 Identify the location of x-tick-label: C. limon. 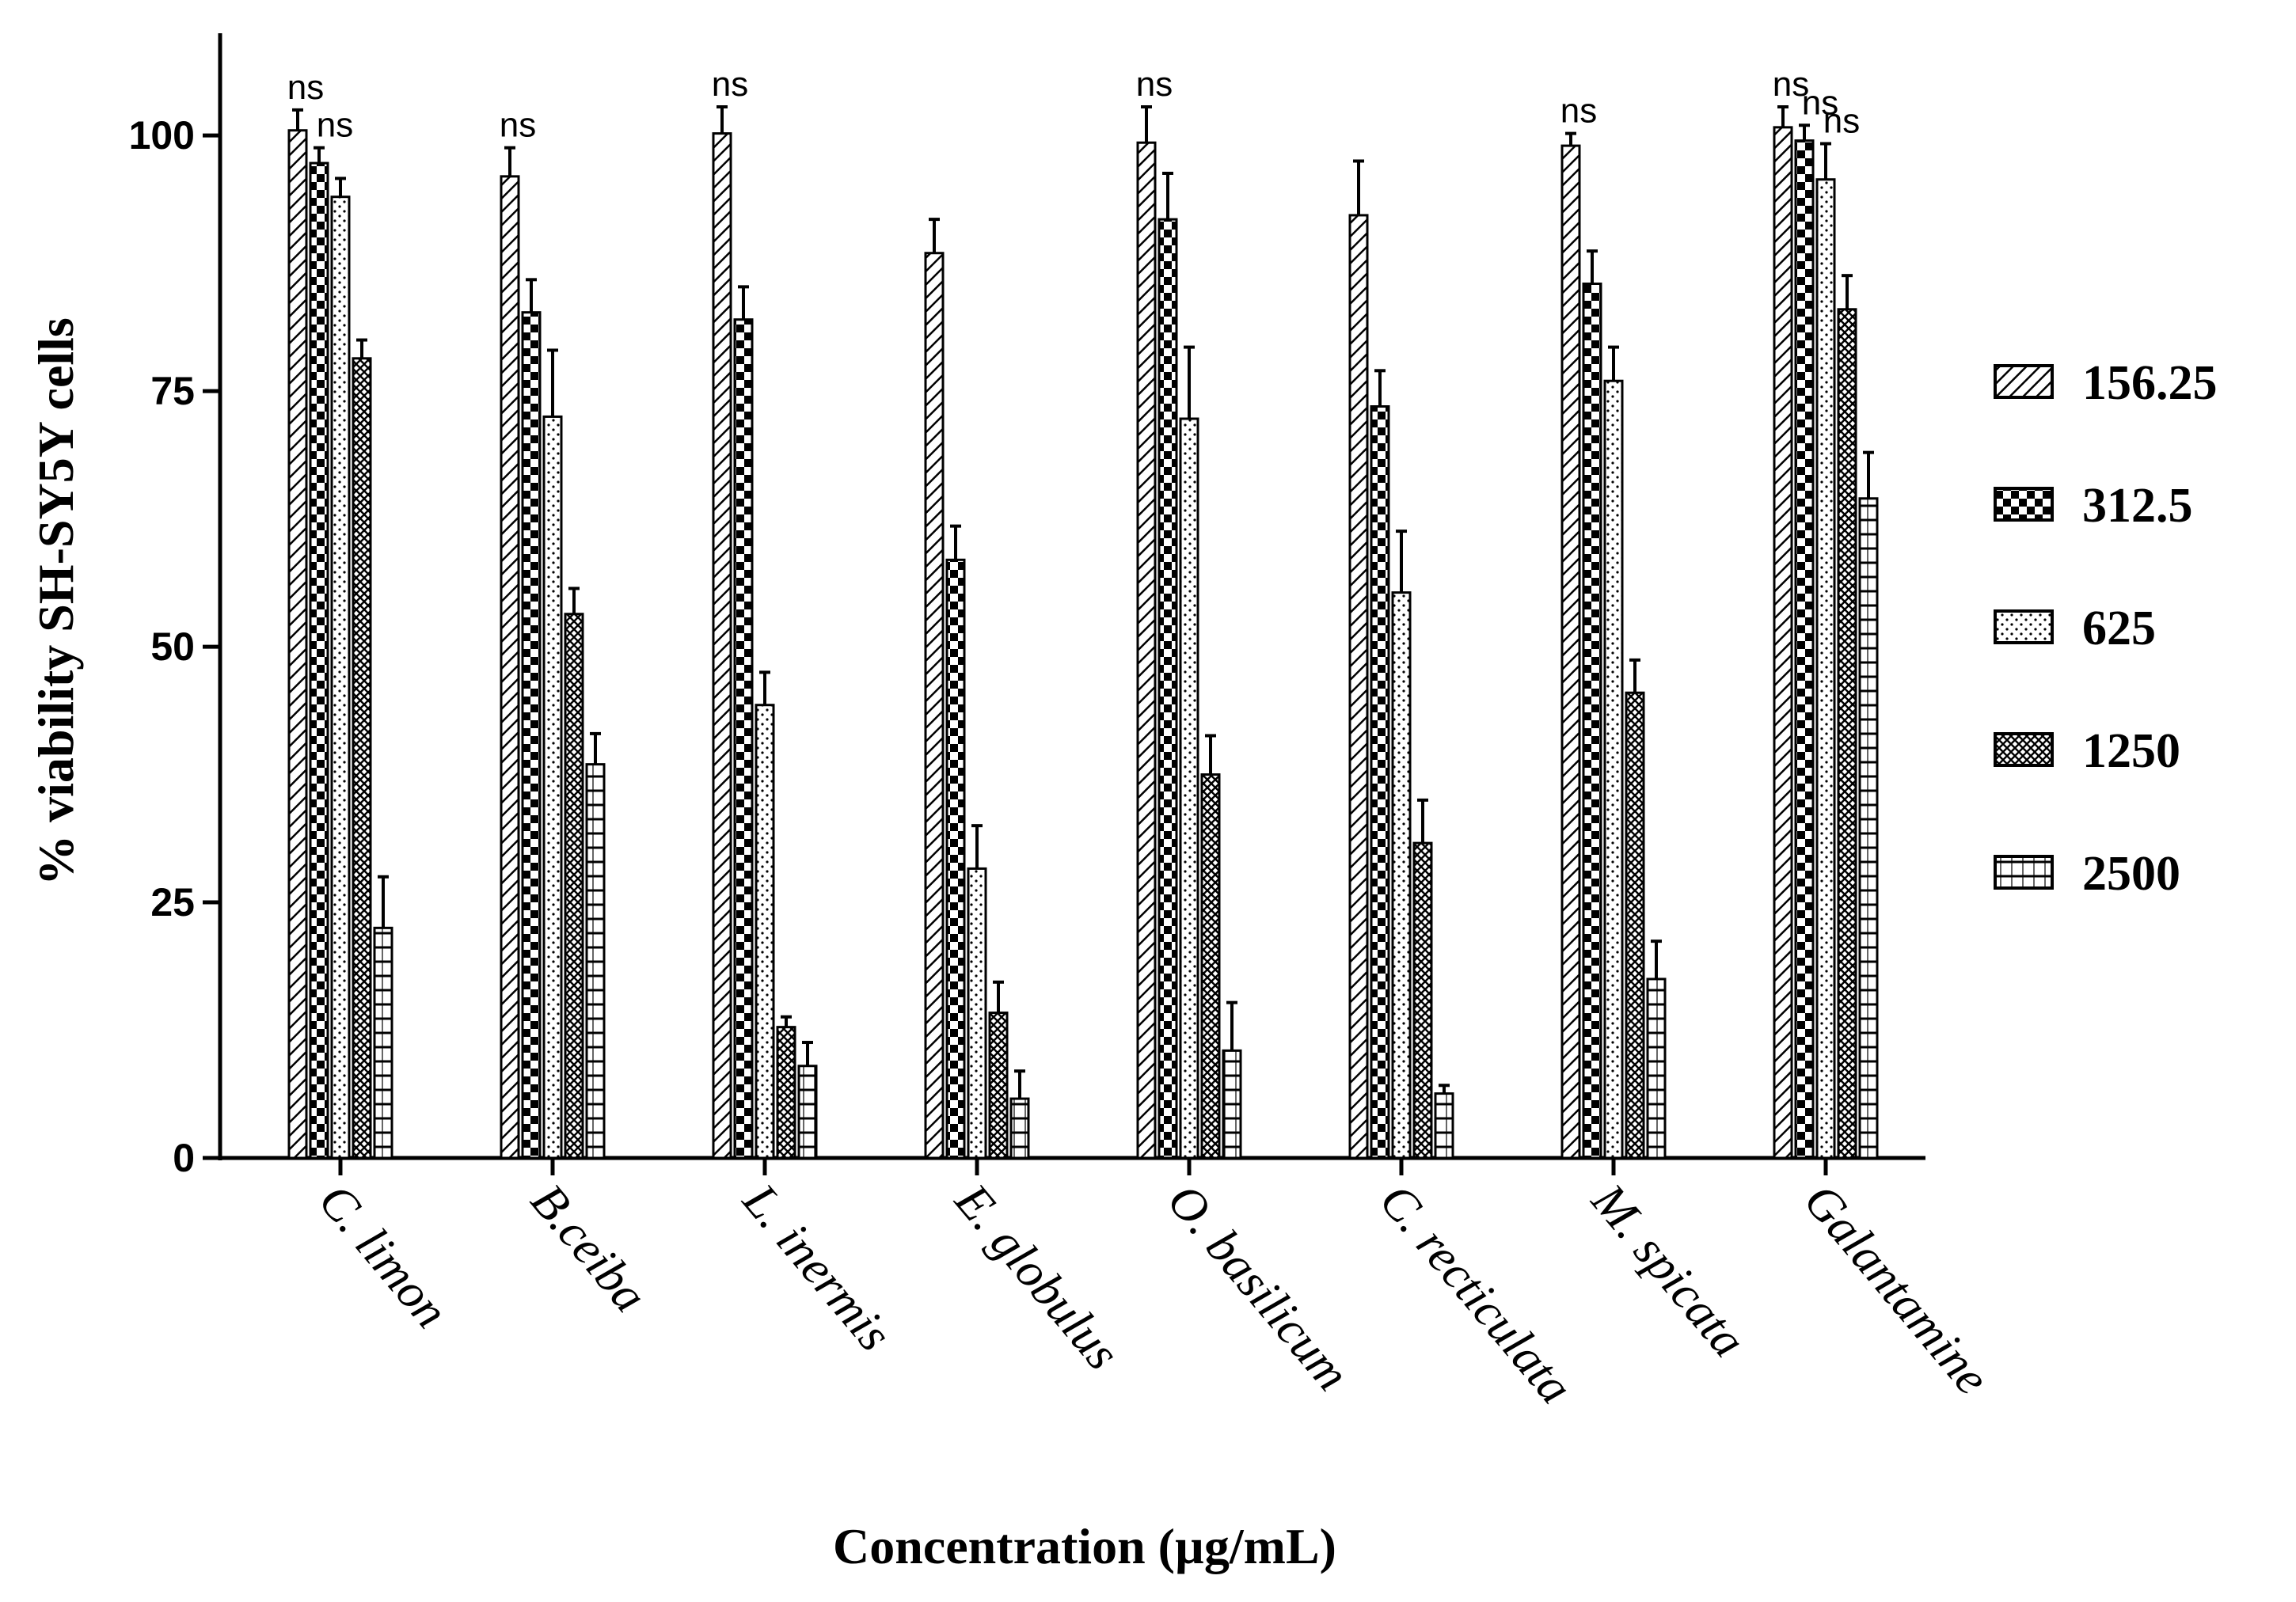
(383, 1256).